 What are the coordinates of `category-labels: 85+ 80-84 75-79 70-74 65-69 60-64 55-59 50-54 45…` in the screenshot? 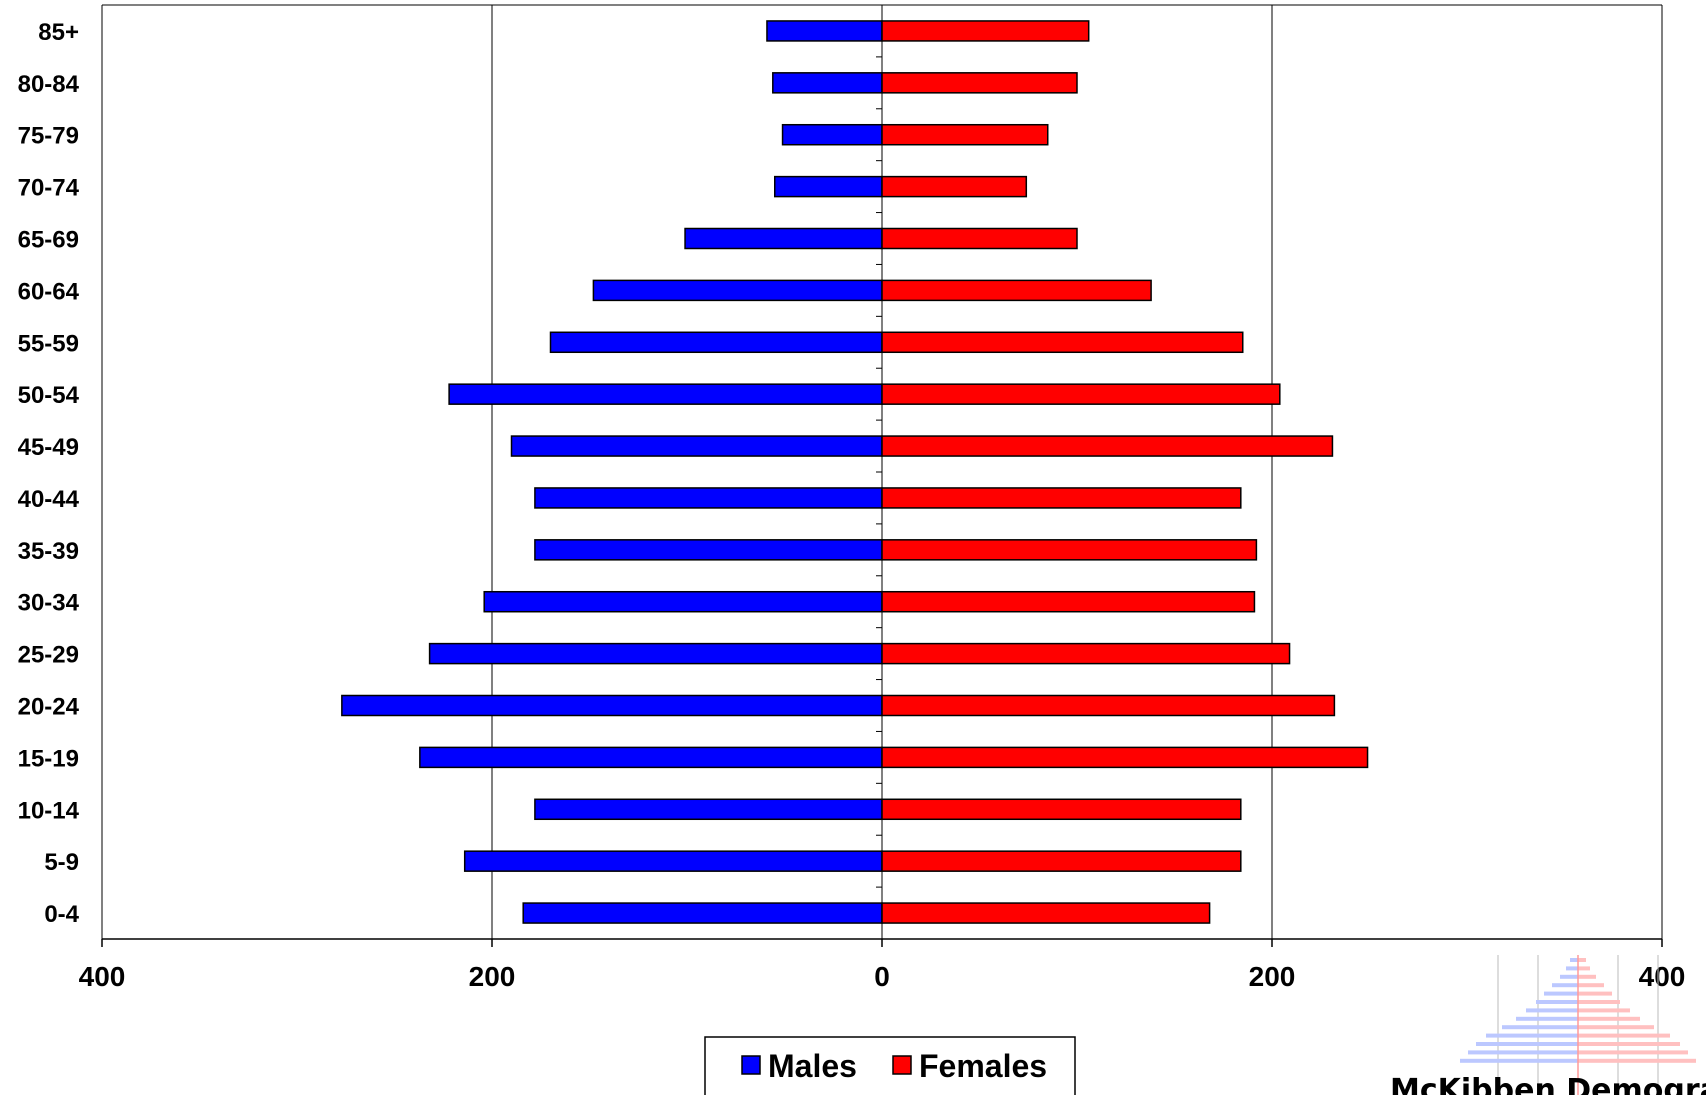 It's located at (49, 473).